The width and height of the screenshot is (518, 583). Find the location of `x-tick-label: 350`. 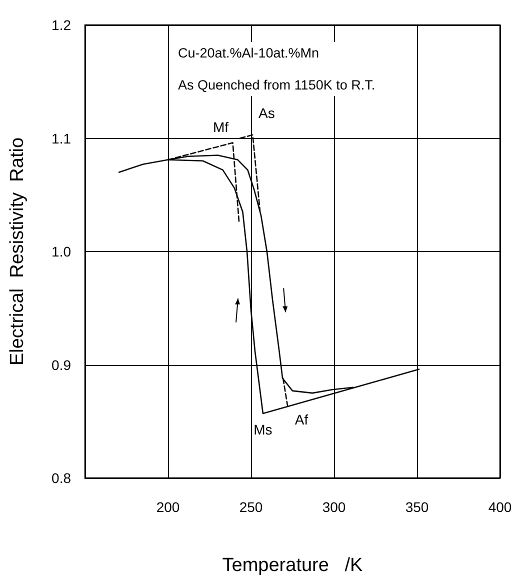

x-tick-label: 350 is located at coordinates (417, 507).